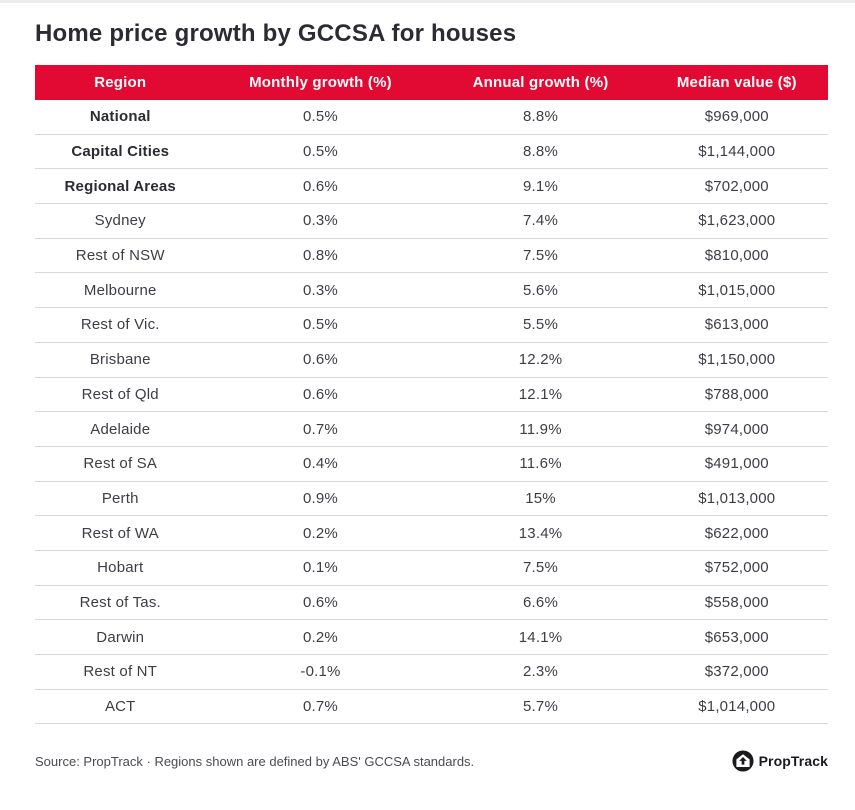 The width and height of the screenshot is (855, 810). What do you see at coordinates (431, 221) in the screenshot?
I see `table-row: Sydney 0.3% 7.4% $1,623,000` at bounding box center [431, 221].